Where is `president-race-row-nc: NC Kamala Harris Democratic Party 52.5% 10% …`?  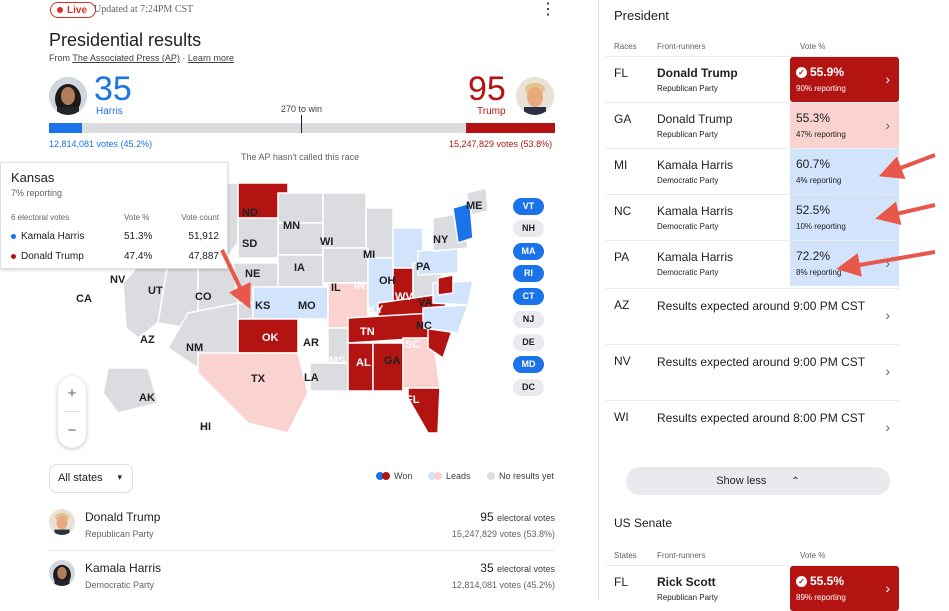 president-race-row-nc: NC Kamala Harris Democratic Party 52.5% 10% … is located at coordinates (752, 217).